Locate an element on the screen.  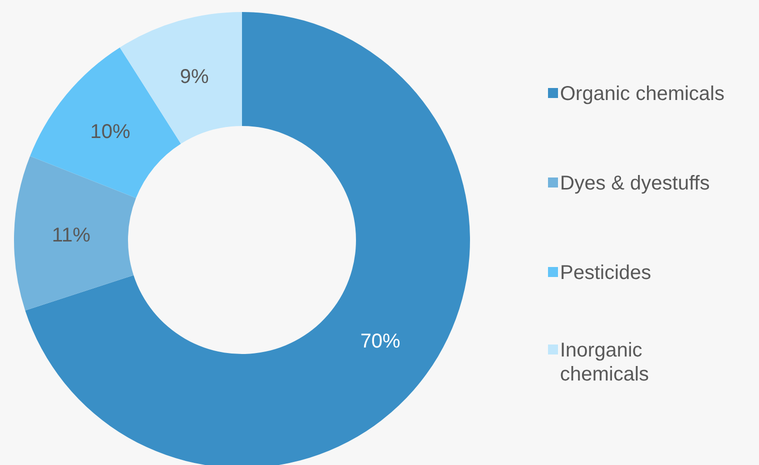
legend-label: Dyes & dyestuffs is located at coordinates (635, 183).